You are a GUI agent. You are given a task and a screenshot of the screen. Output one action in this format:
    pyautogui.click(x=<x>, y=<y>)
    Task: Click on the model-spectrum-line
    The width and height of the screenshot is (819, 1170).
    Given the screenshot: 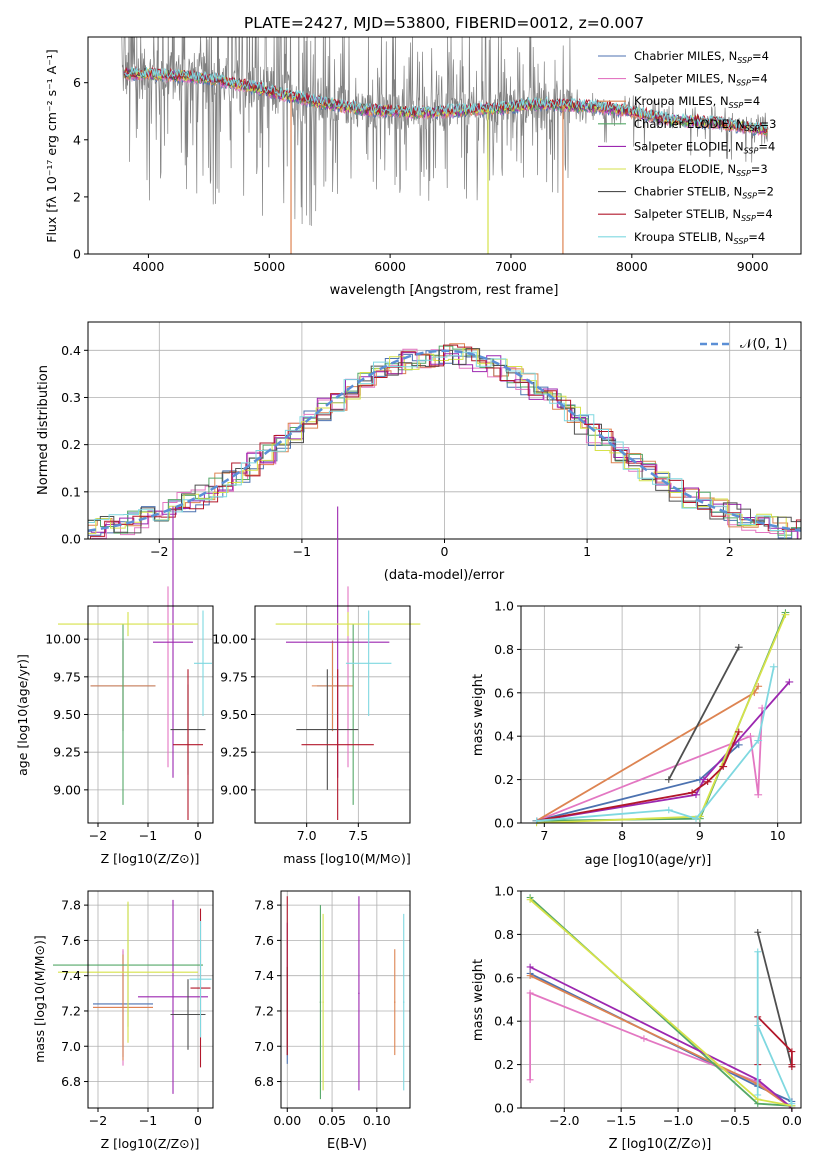 What is the action you would take?
    pyautogui.click(x=446, y=99)
    